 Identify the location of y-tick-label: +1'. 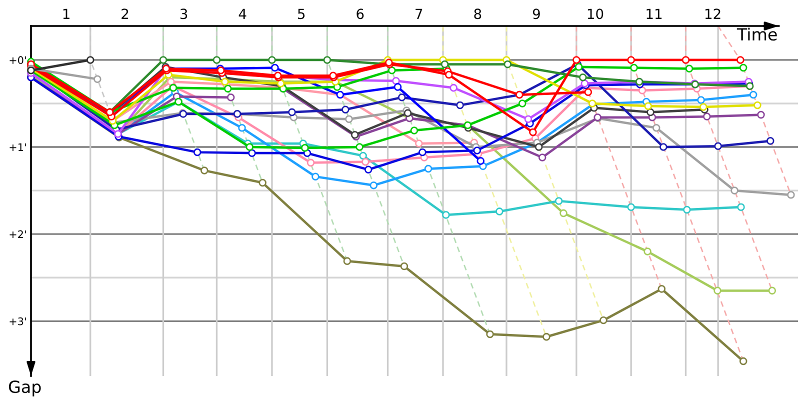
(18, 147).